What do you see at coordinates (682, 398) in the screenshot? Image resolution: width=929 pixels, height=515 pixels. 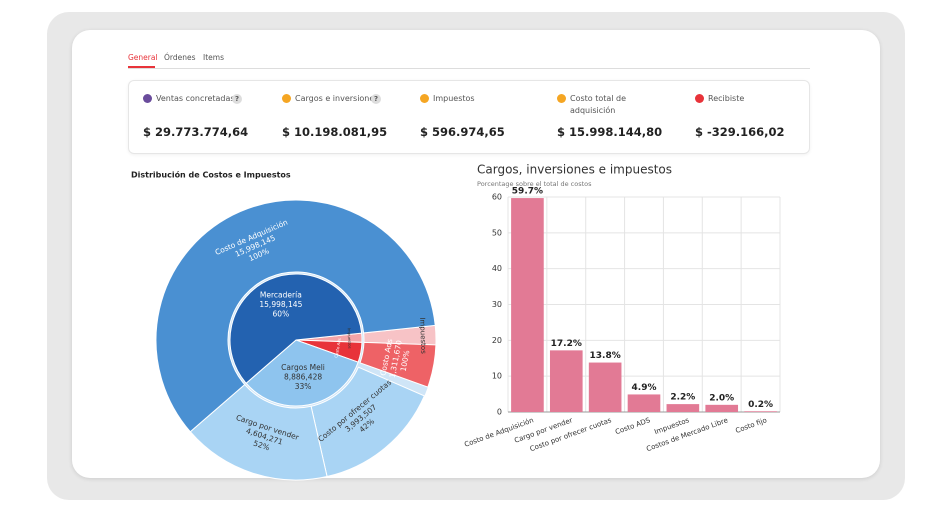 I see `value-label: 2.2%` at bounding box center [682, 398].